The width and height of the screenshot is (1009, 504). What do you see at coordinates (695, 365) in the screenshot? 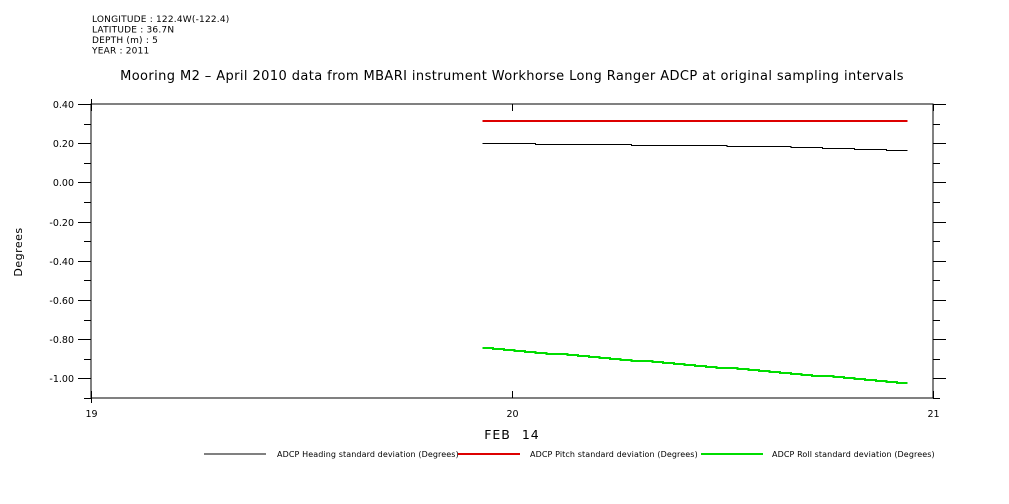
I see `series-line-roll` at bounding box center [695, 365].